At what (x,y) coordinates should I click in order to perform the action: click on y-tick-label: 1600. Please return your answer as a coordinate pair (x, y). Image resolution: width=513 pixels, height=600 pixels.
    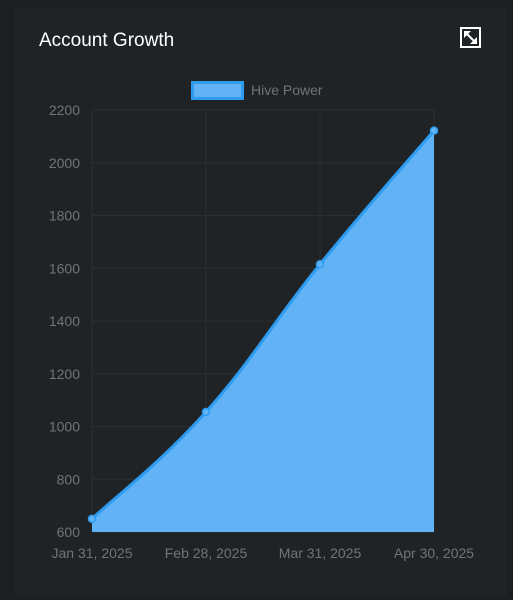
    Looking at the image, I should click on (64, 268).